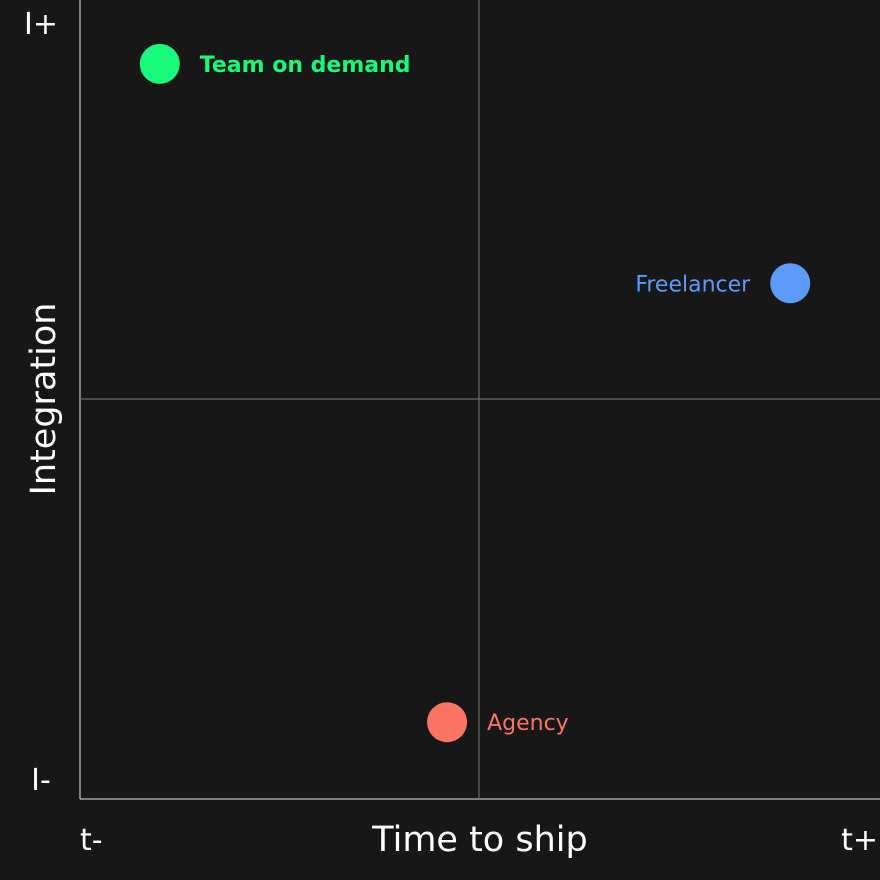 This screenshot has height=880, width=880. Describe the element at coordinates (44, 399) in the screenshot. I see `y-axis-title: Integration` at that location.